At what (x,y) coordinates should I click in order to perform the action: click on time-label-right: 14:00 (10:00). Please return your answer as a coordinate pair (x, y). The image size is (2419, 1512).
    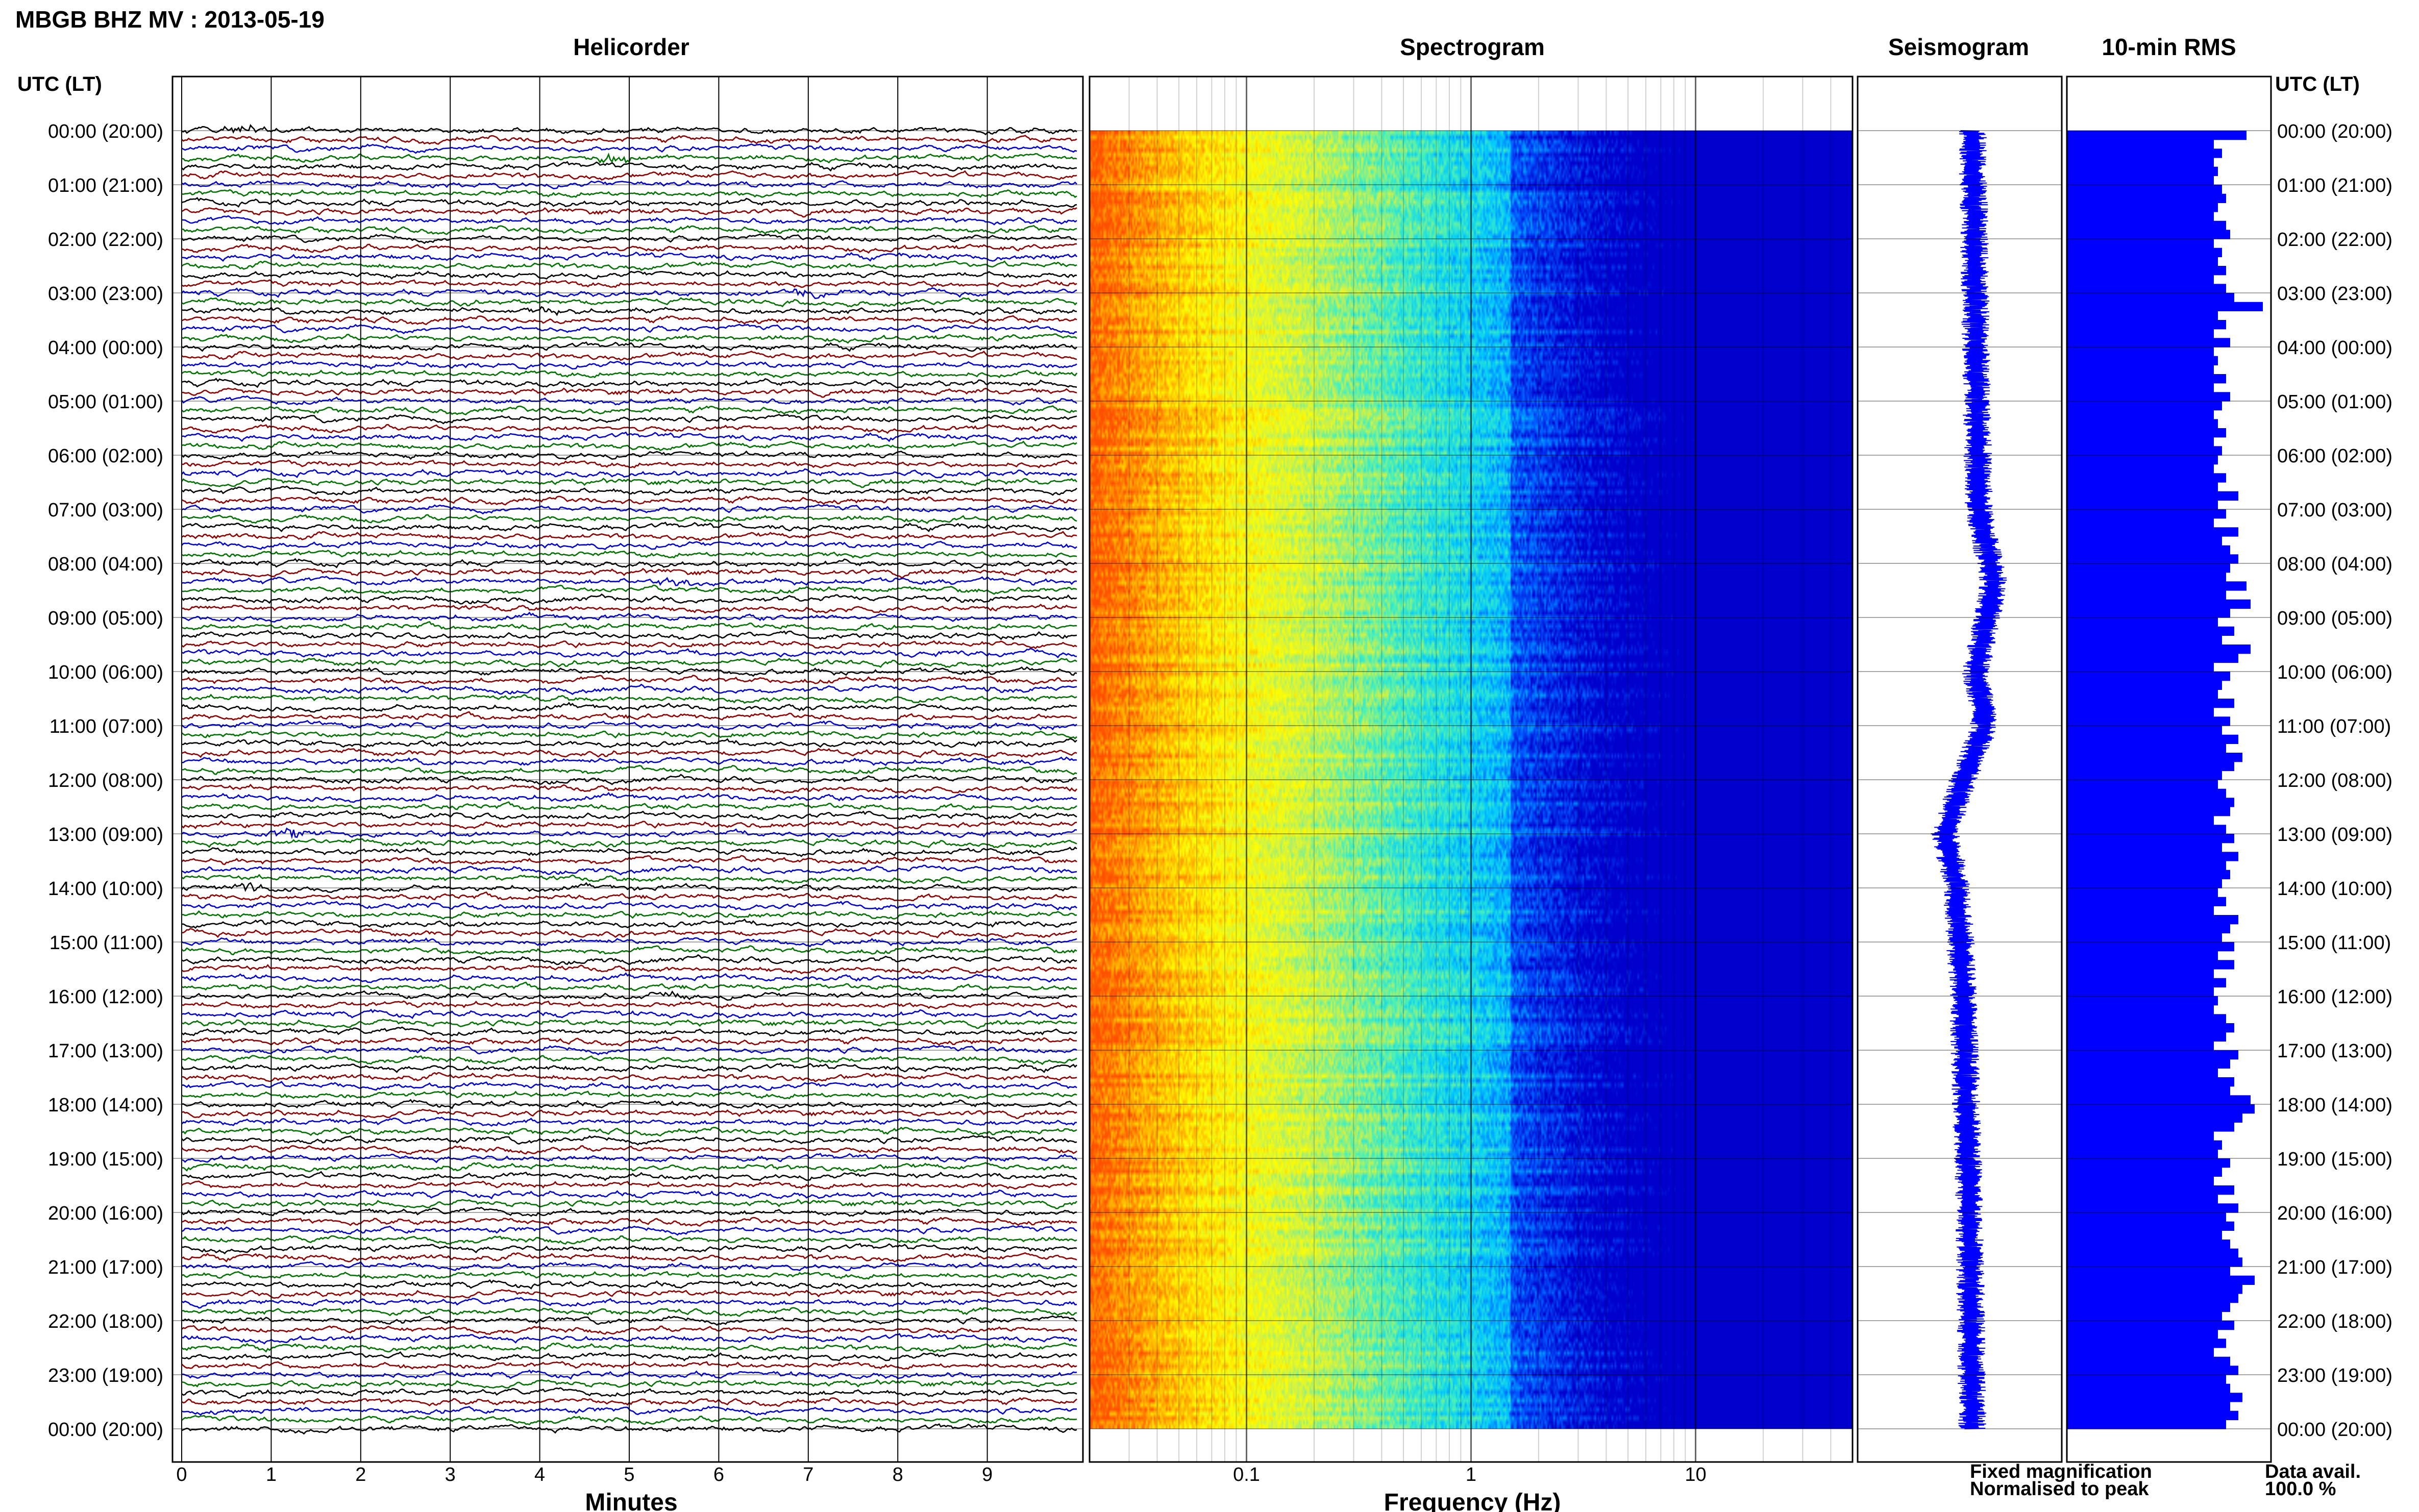
    Looking at the image, I should click on (2334, 889).